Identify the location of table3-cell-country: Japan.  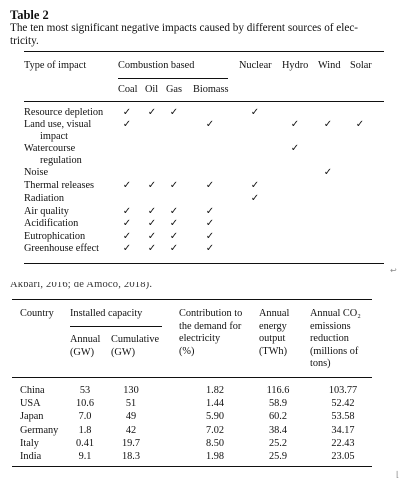
(32, 417).